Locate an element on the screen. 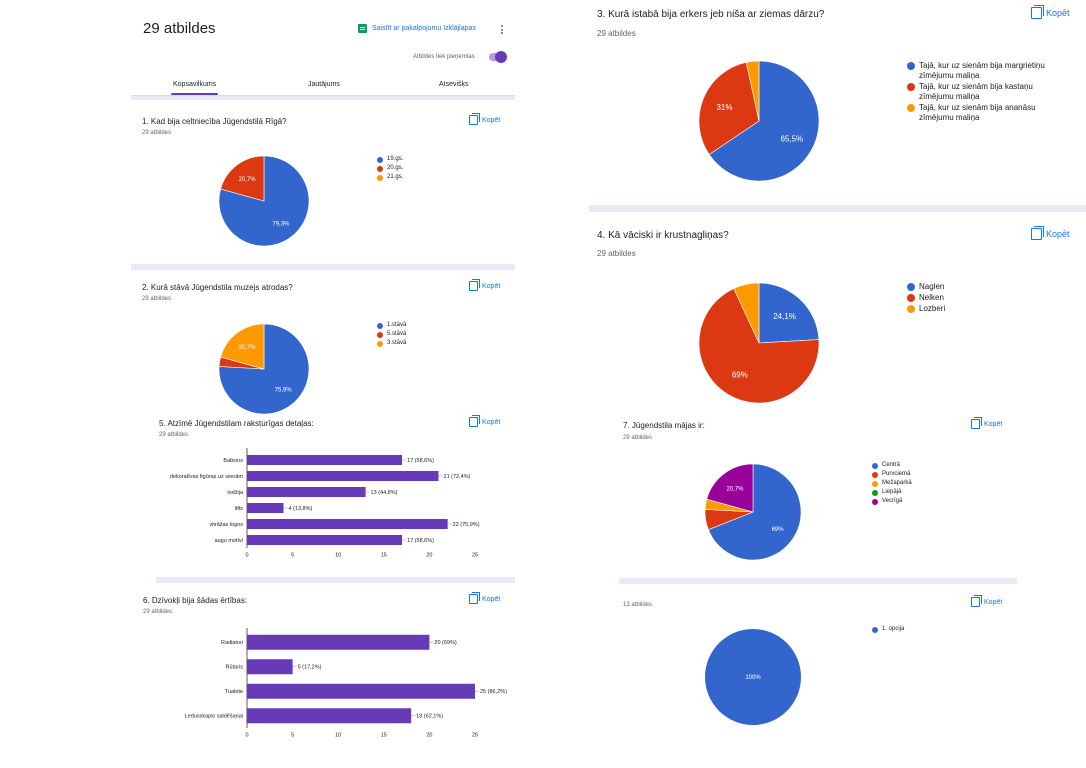 This screenshot has width=1086, height=768. question-5-copy-button: Kopēt is located at coordinates (485, 421).